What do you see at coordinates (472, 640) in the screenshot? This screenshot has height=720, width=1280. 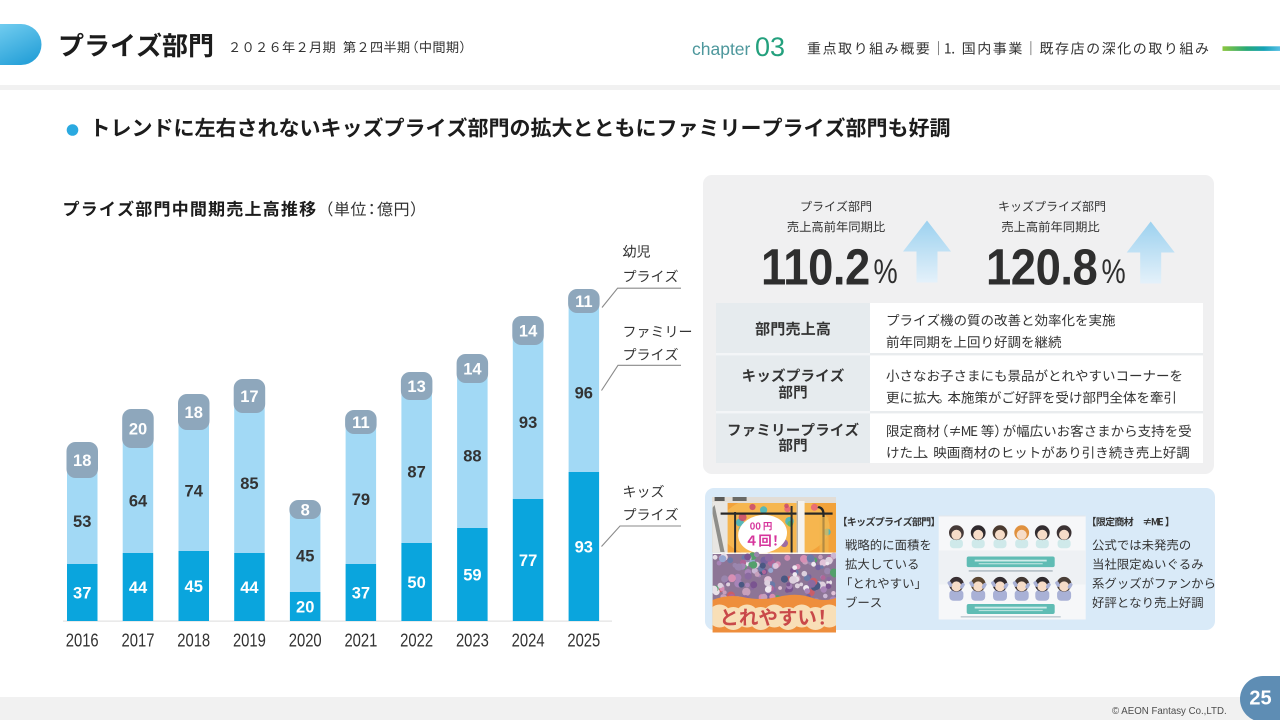 I see `svg-text: 2023` at bounding box center [472, 640].